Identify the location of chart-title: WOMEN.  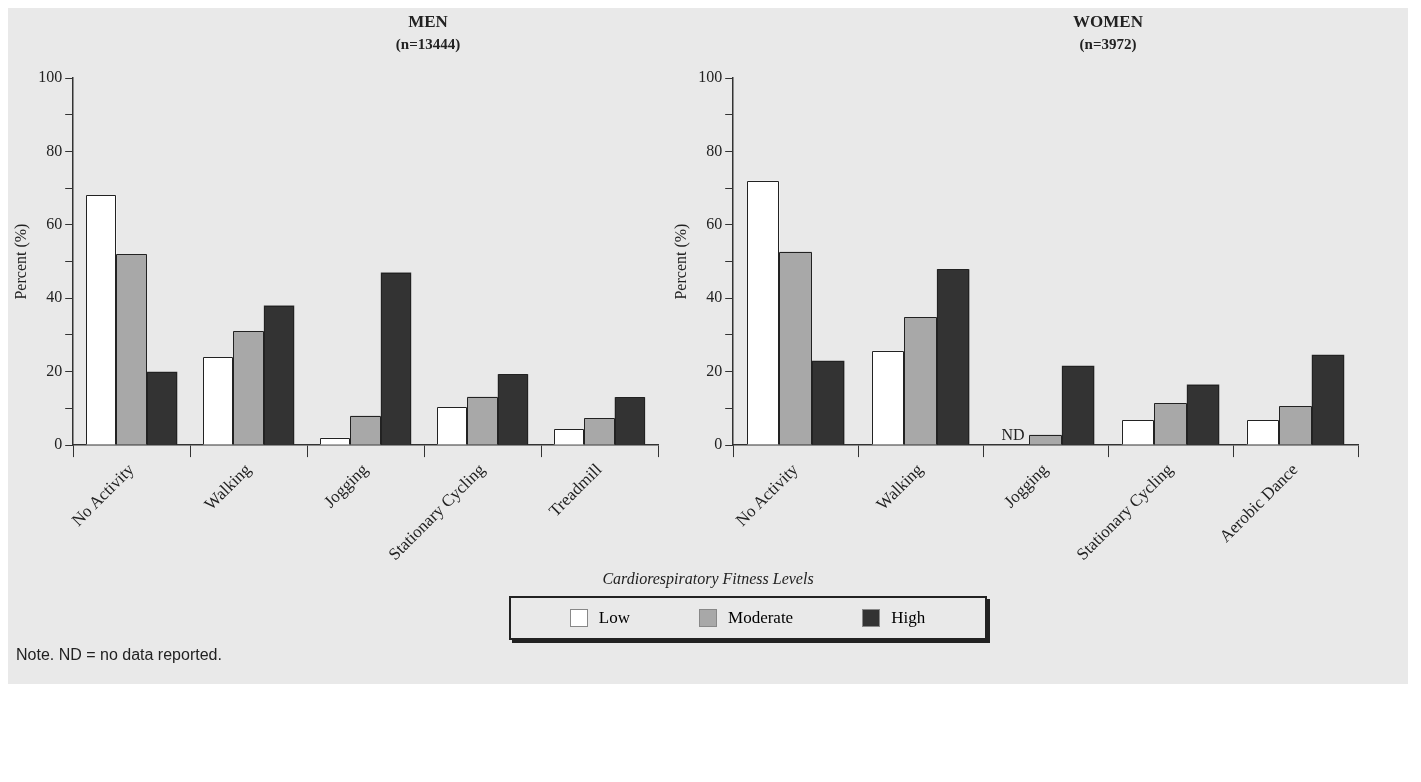
(1108, 22).